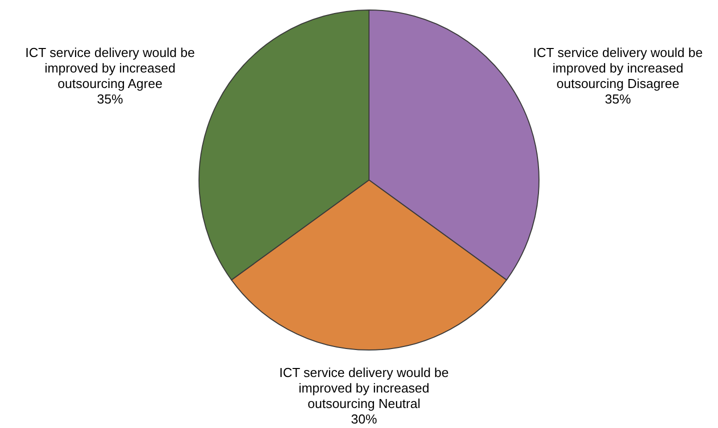 The height and width of the screenshot is (428, 718). Describe the element at coordinates (110, 67) in the screenshot. I see `slice-label: ICT service delivery would be improved by increased outsourcing Agree` at that location.